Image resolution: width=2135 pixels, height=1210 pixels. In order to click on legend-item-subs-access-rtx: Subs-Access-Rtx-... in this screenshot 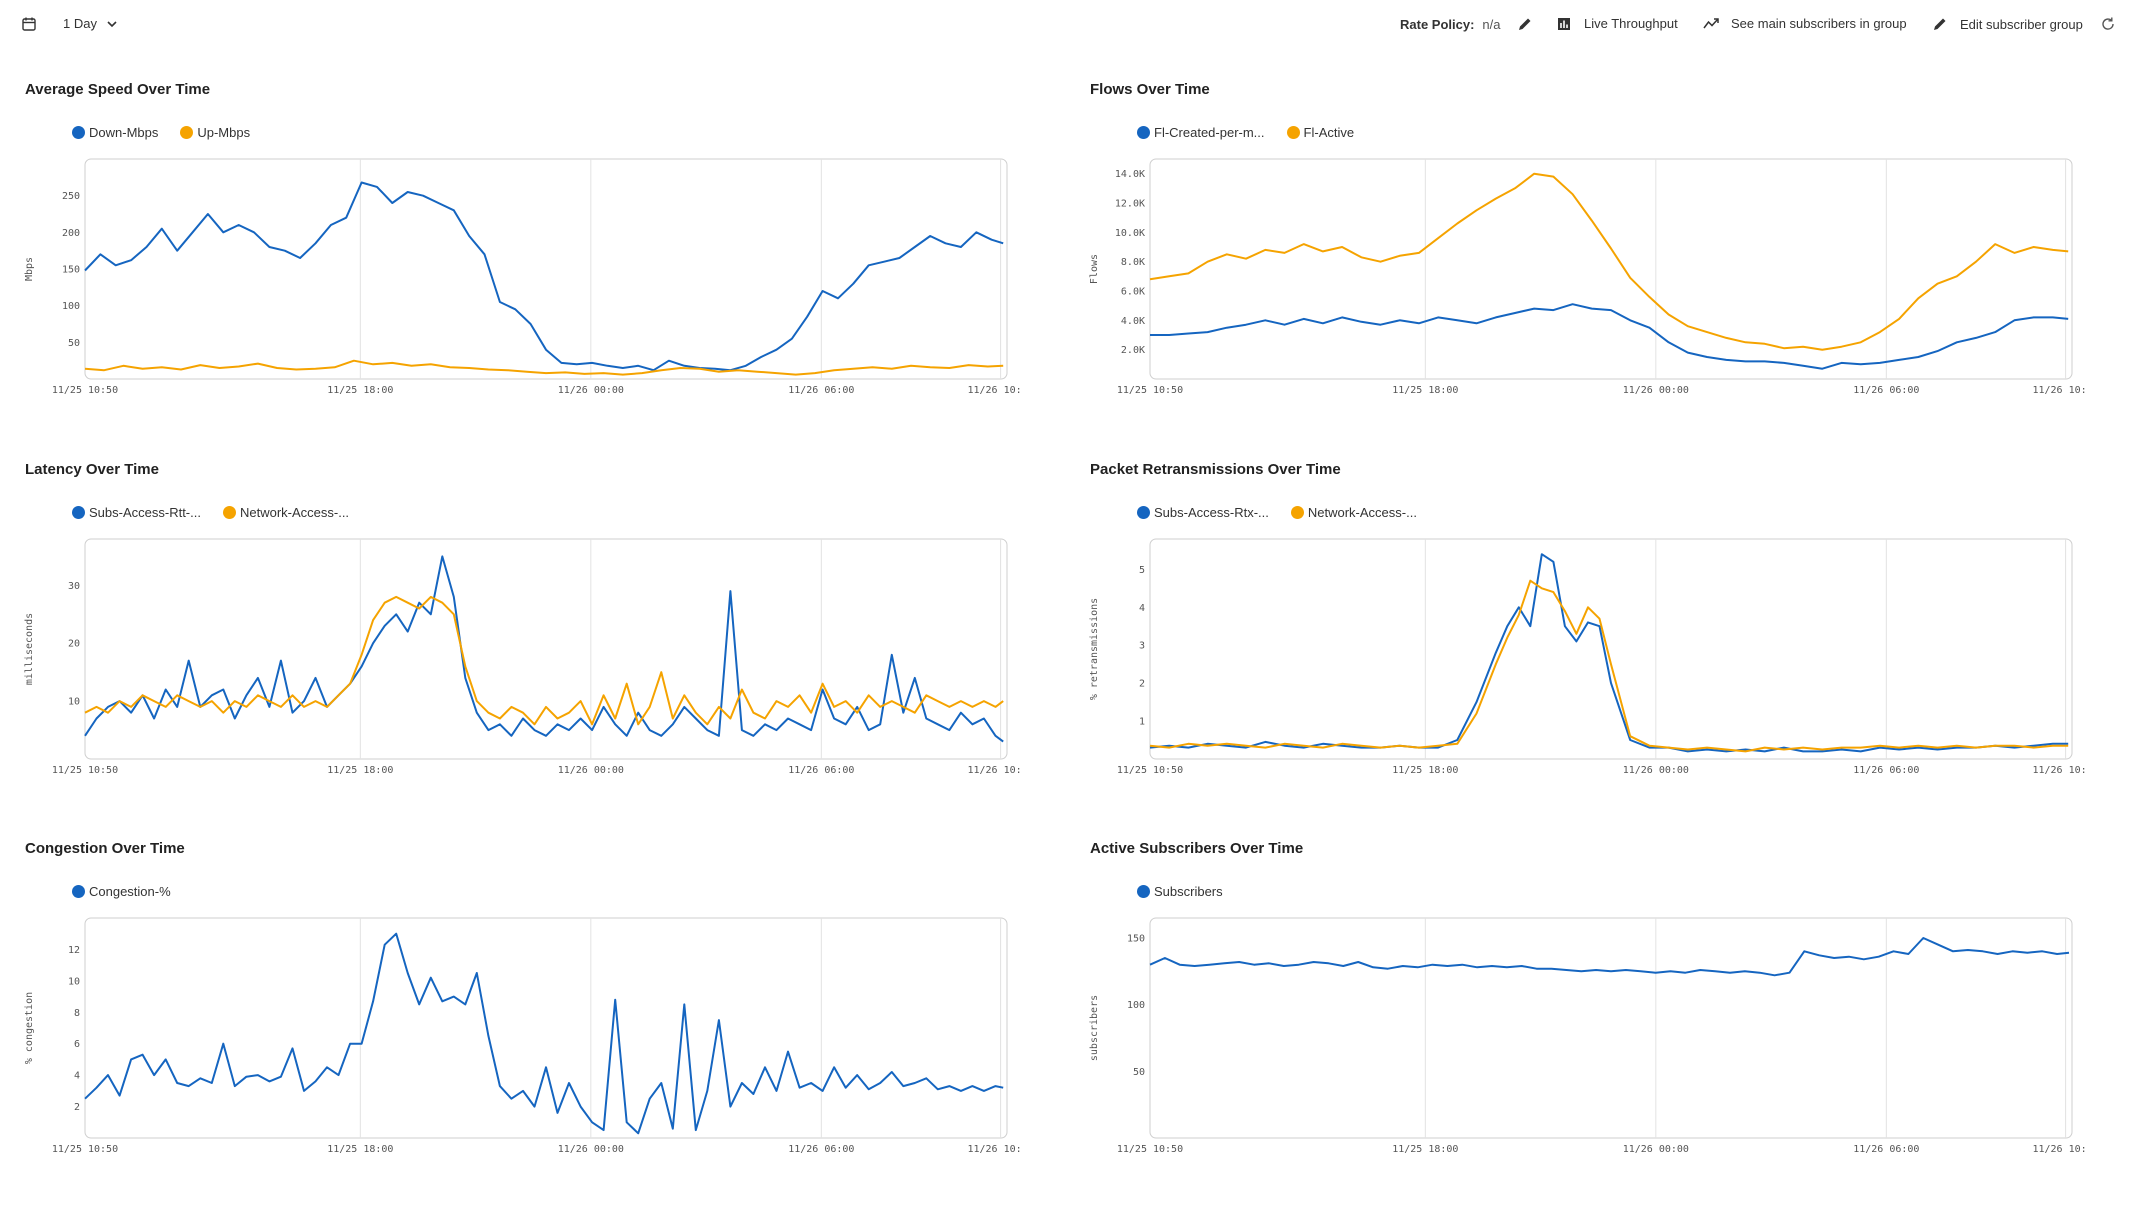, I will do `click(1203, 512)`.